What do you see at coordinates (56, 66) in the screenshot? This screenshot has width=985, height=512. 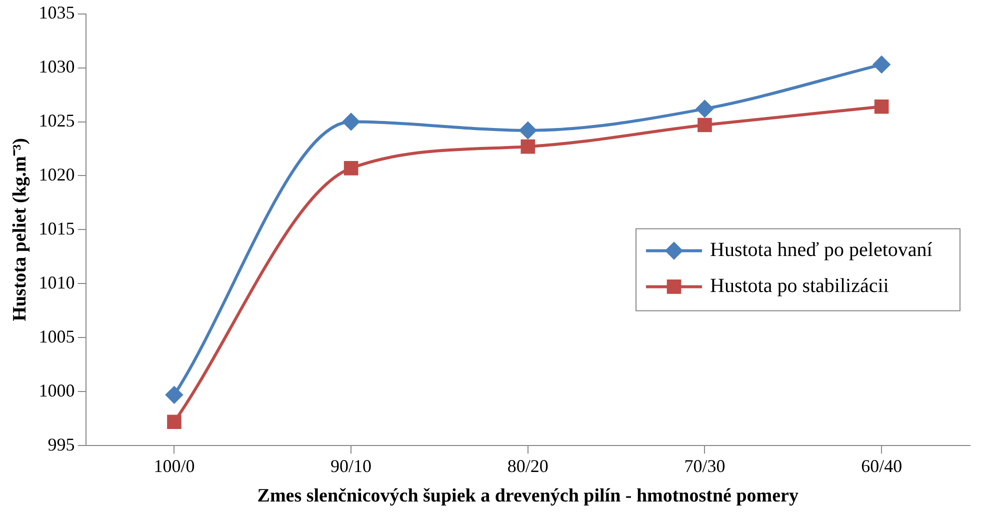 I see `y-tick-label: 1030` at bounding box center [56, 66].